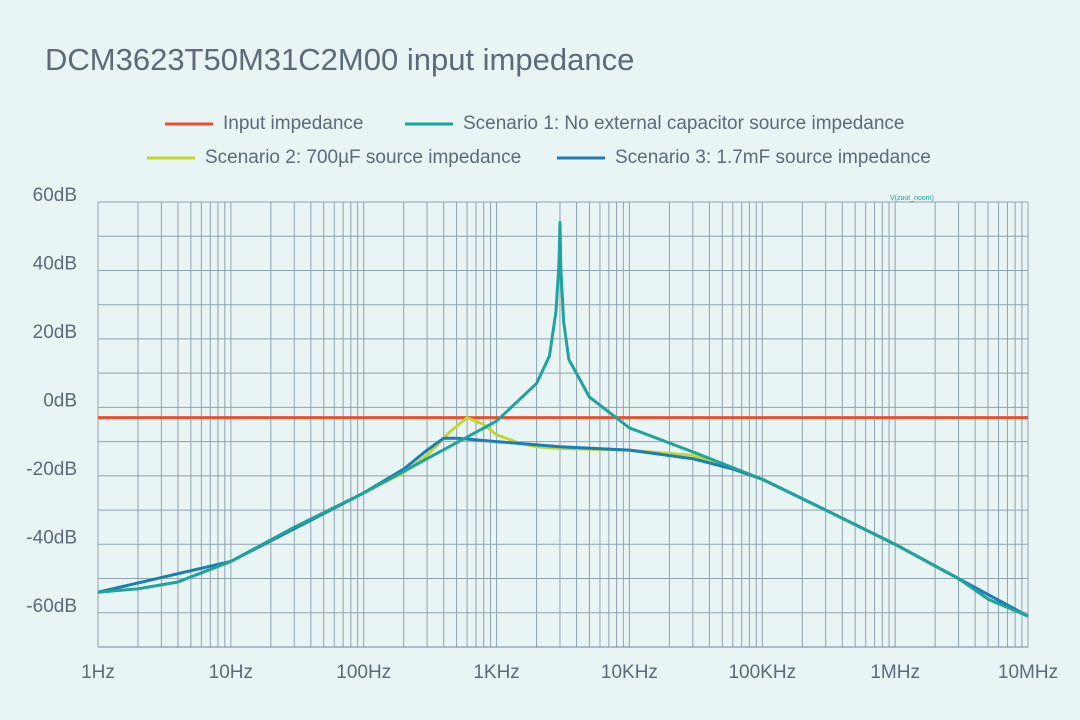 This screenshot has width=1080, height=720. What do you see at coordinates (60, 400) in the screenshot?
I see `y-tick-label: 0dB` at bounding box center [60, 400].